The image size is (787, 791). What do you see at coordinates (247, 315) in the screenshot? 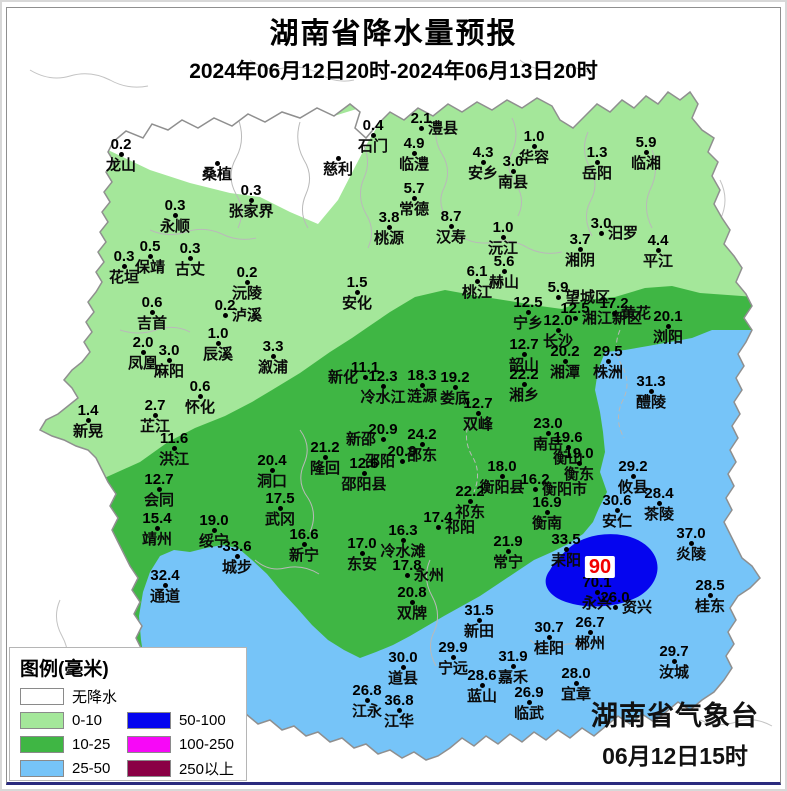
I see `station-name: 泸溪` at bounding box center [247, 315].